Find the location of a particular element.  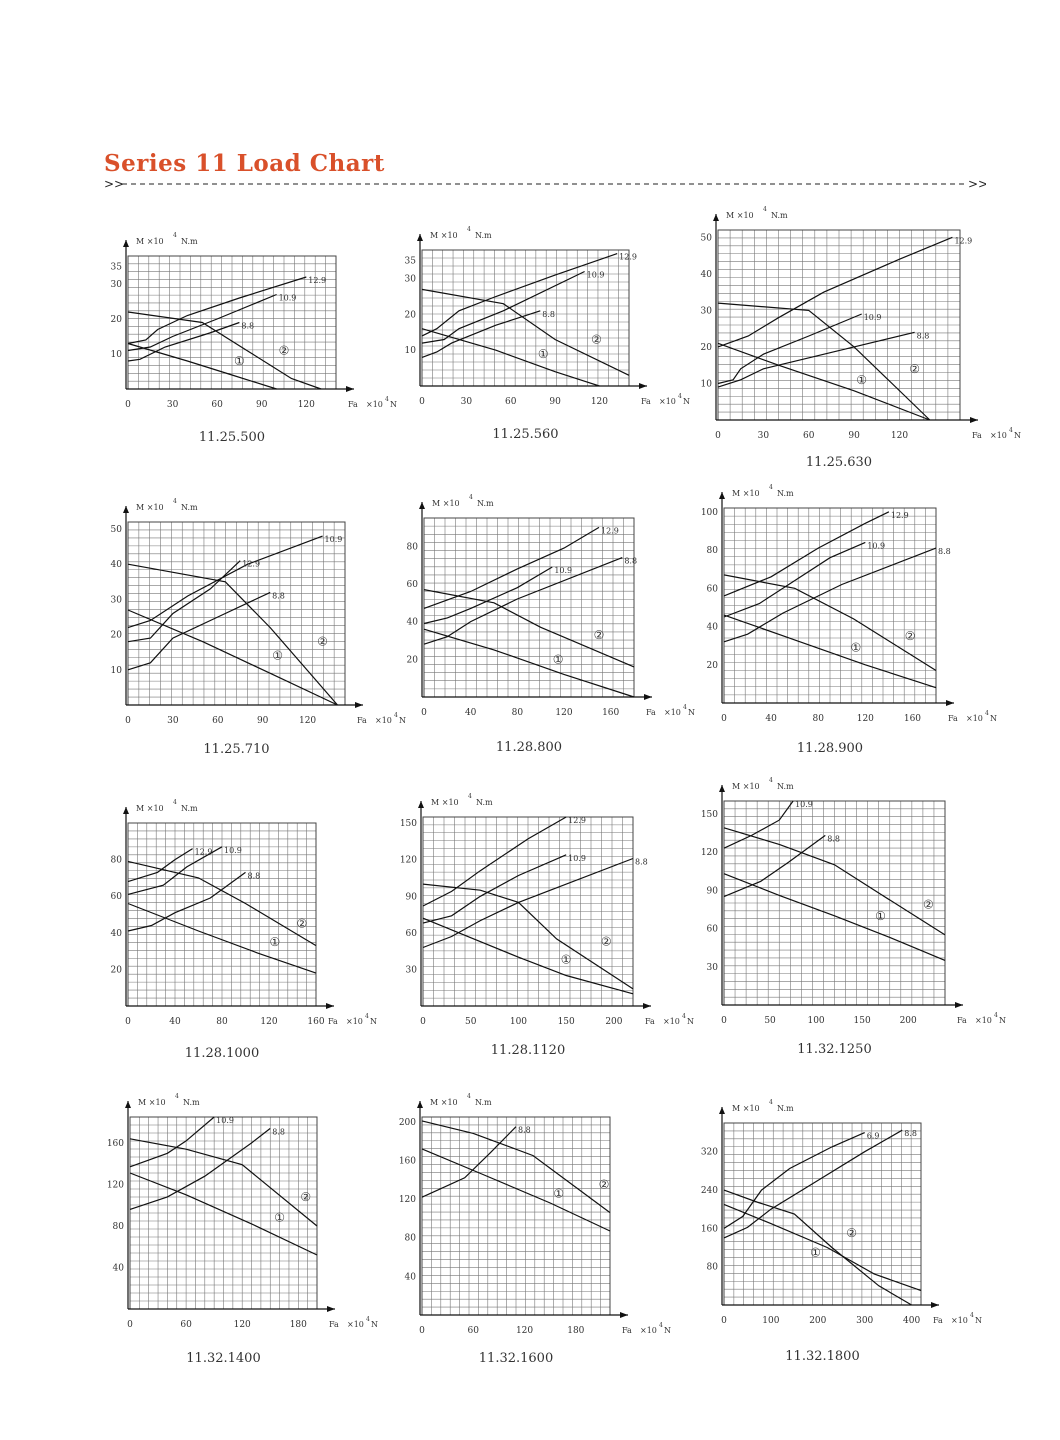

x-tick-label: 80 is located at coordinates (222, 1022).